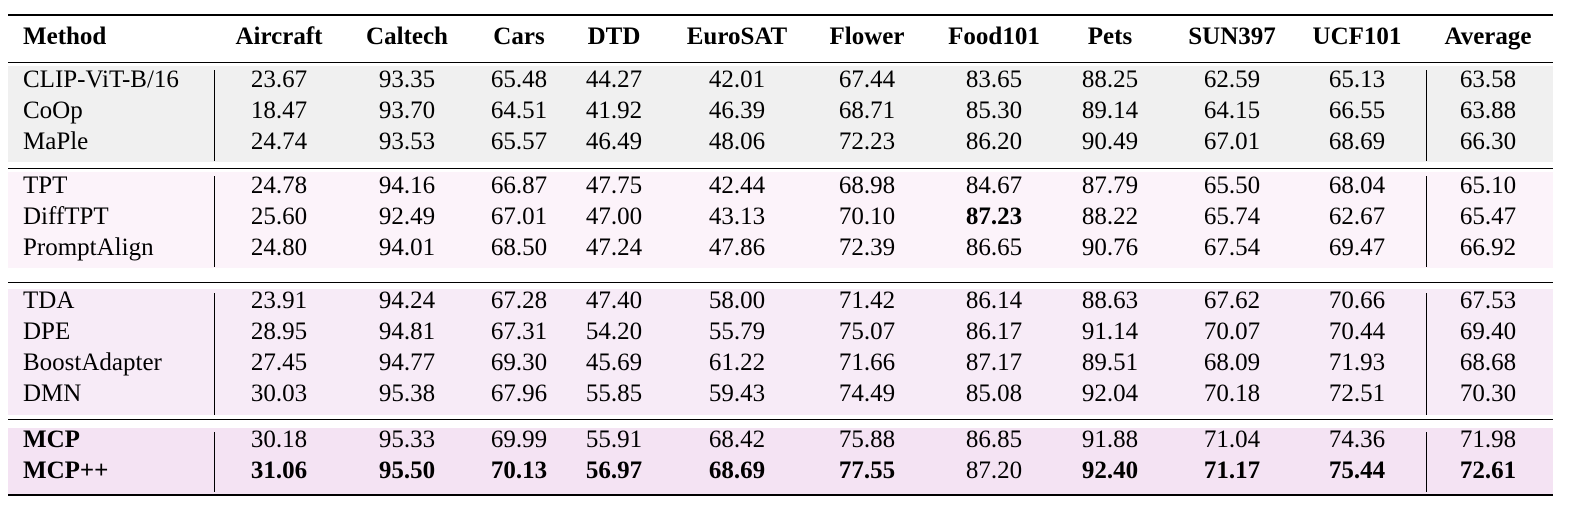  I want to click on value-cell: 68.09, so click(1232, 362).